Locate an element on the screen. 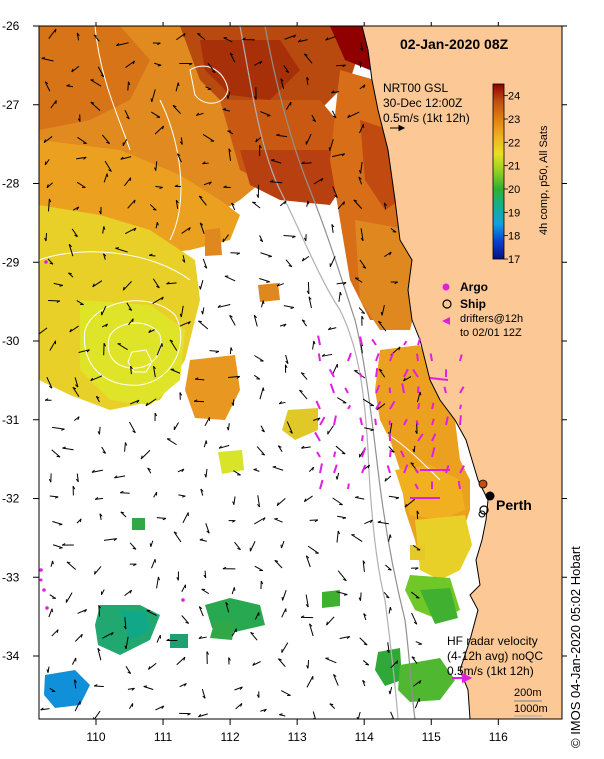  x-tick-label: 111 is located at coordinates (163, 737).